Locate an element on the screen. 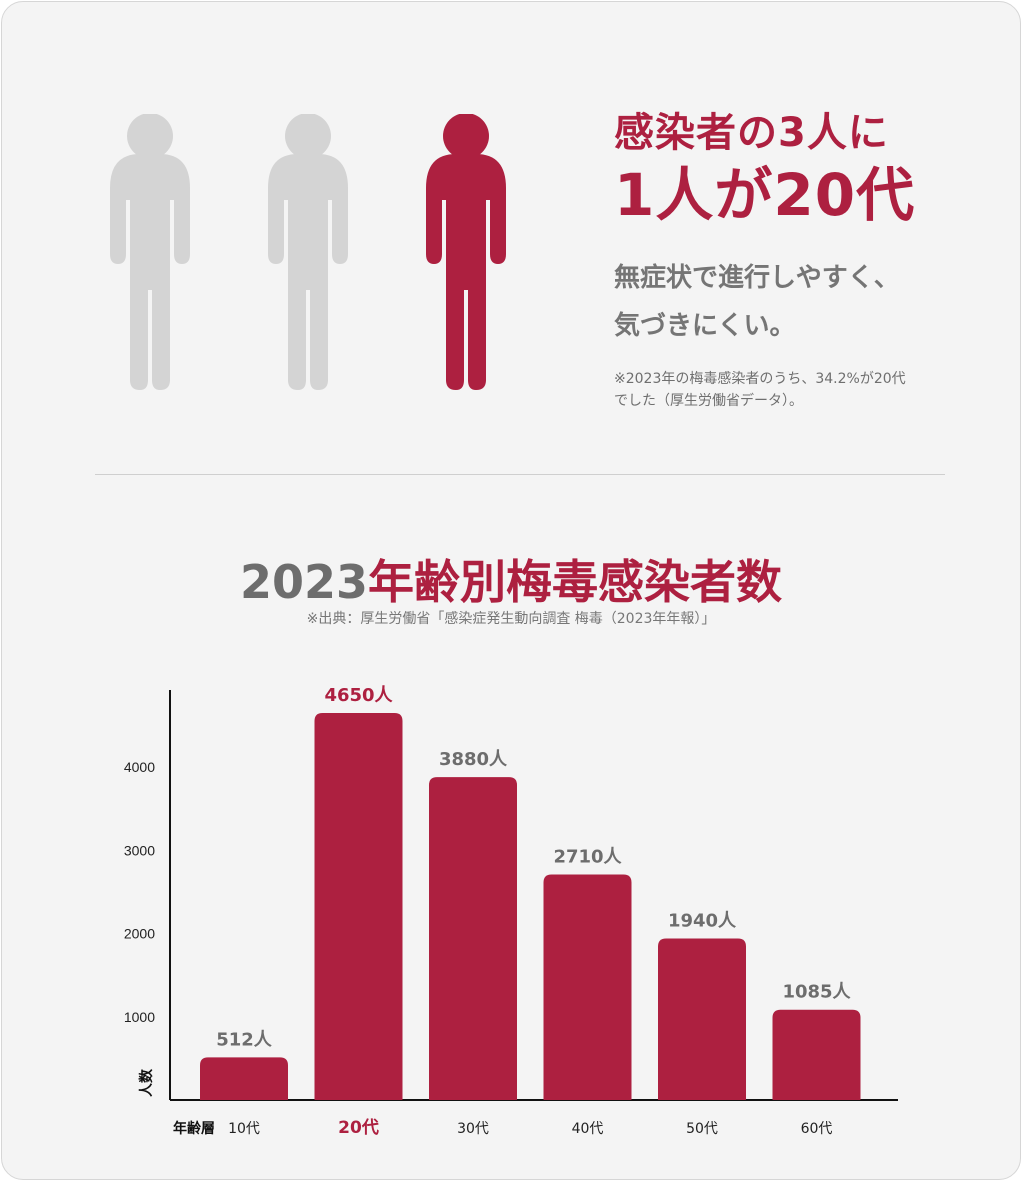 This screenshot has width=1022, height=1181. footnote-line1: ※2023年の梅毒感染者のうち、34.2%が20代 is located at coordinates (760, 379).